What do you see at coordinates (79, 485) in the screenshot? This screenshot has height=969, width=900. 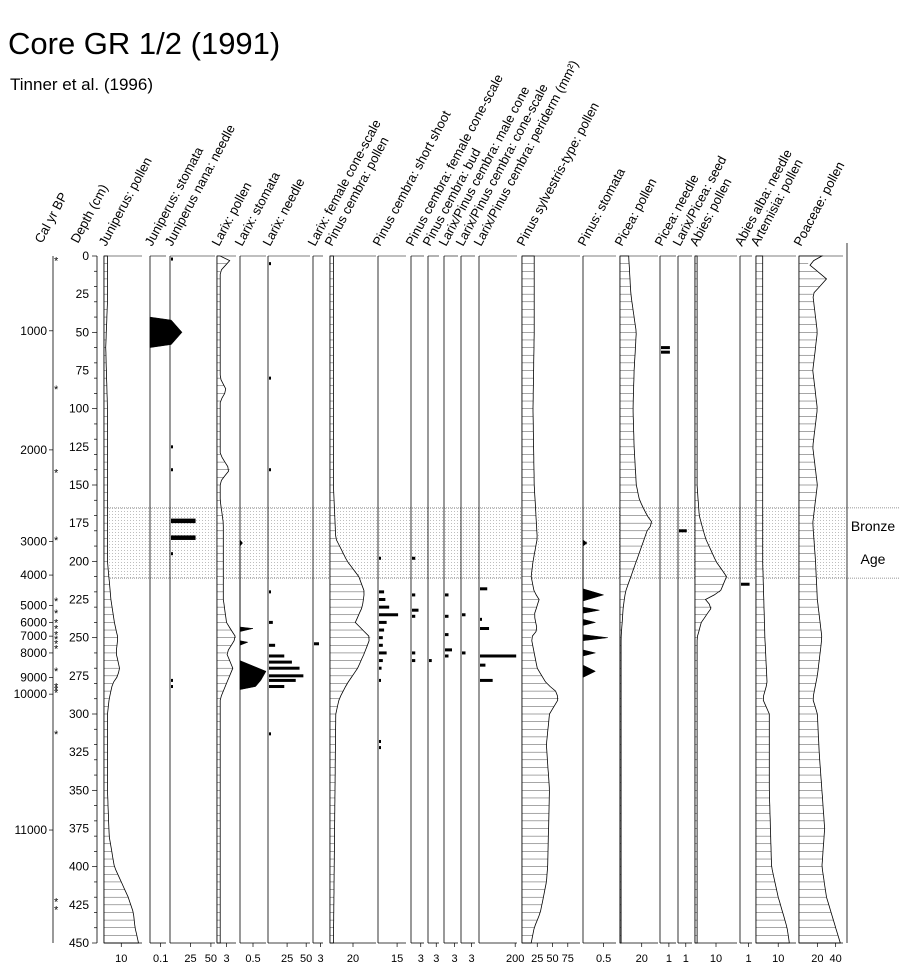 I see `depth-tick-label: 150` at bounding box center [79, 485].